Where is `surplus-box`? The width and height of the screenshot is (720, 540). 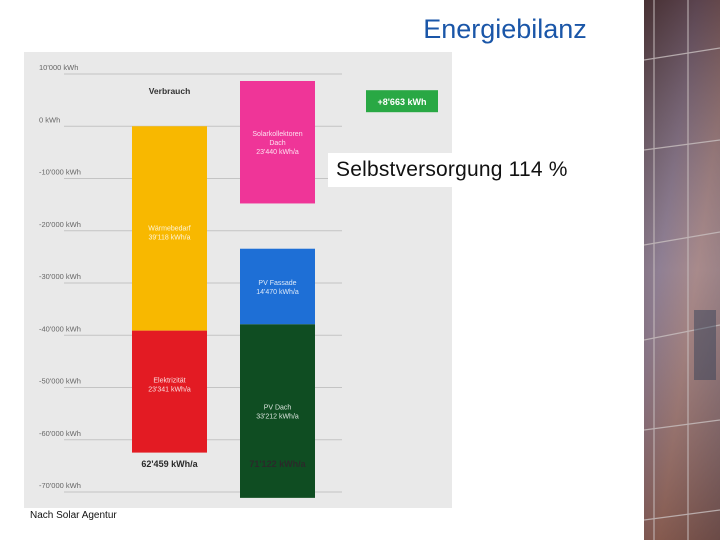 surplus-box is located at coordinates (402, 101).